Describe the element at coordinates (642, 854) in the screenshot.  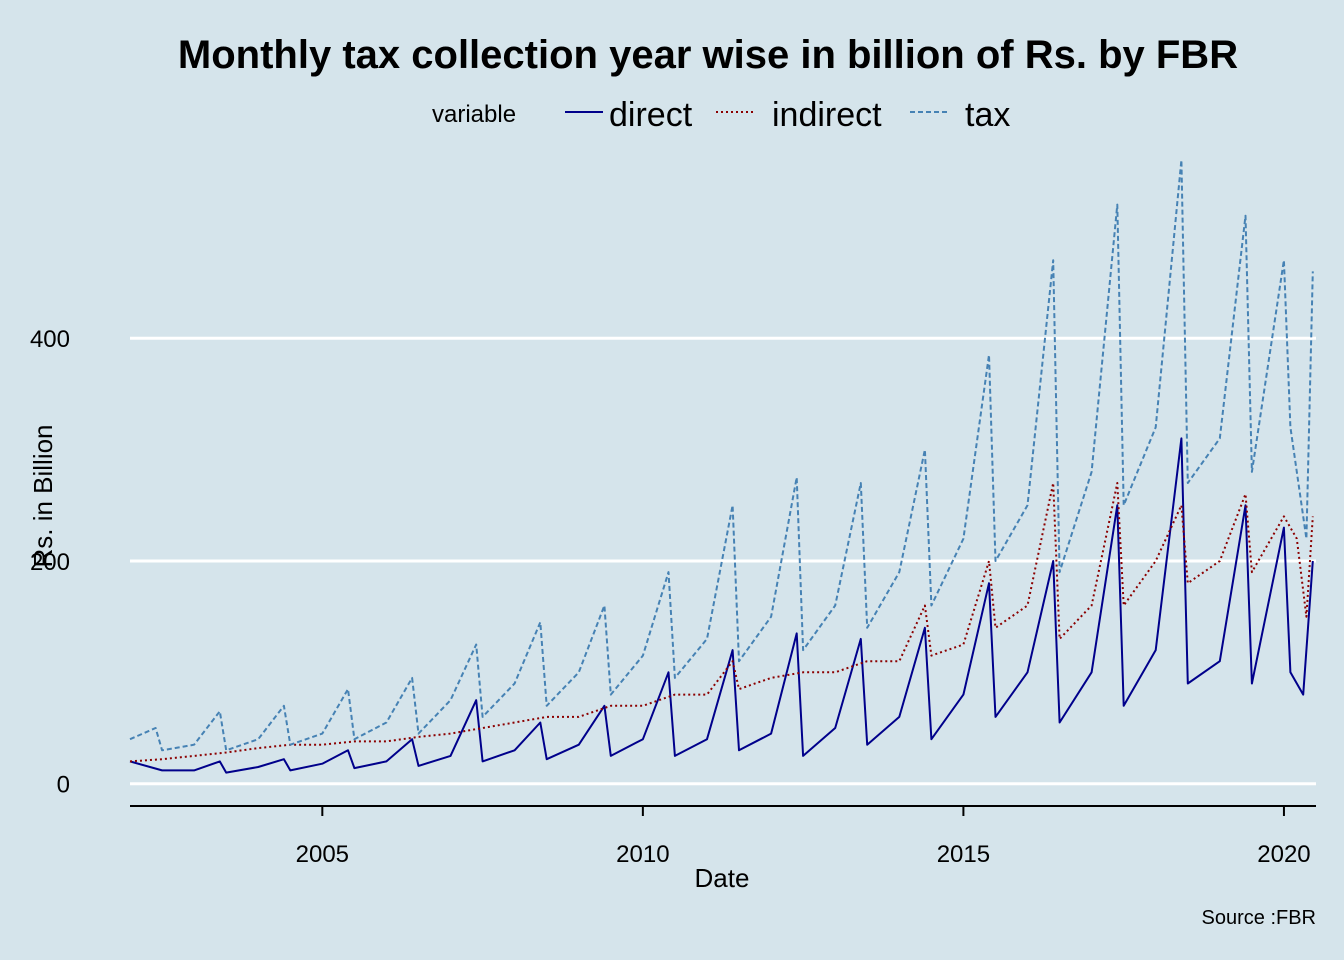
I see `x-tick-label-2010: 2010` at that location.